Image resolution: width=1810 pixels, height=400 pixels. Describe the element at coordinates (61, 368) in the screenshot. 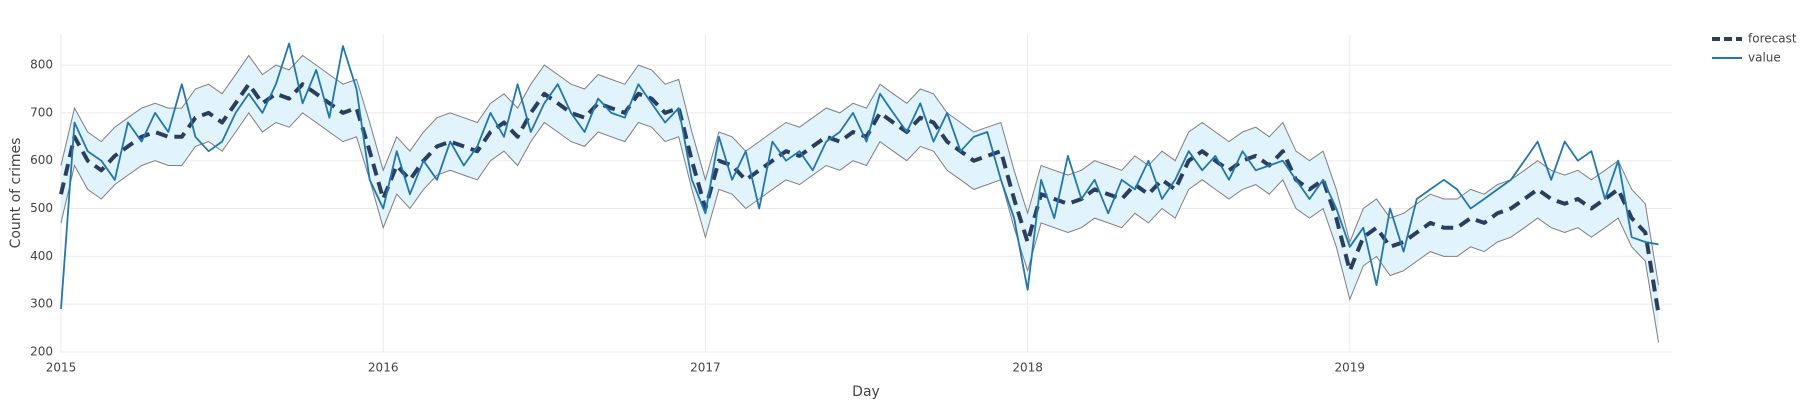

I see `x-tick-label: 2015` at that location.